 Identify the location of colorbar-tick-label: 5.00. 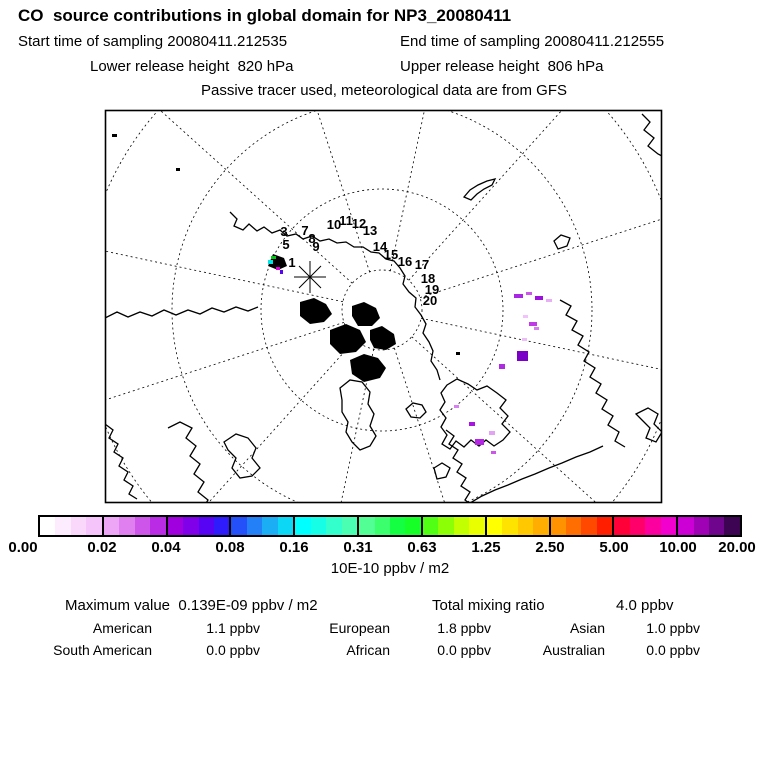
(614, 547).